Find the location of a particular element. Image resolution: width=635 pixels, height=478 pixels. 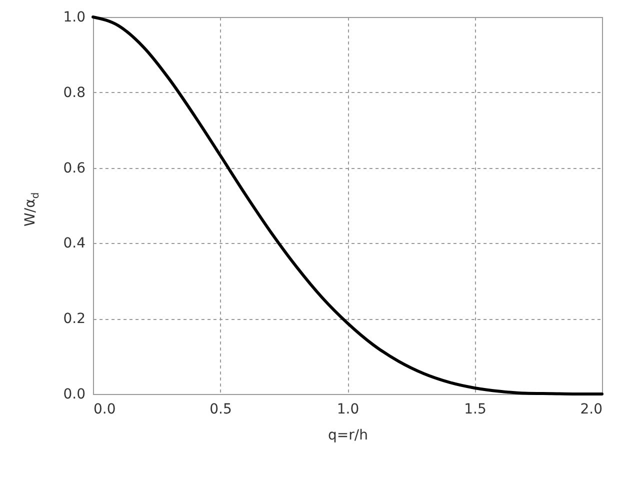

x-tick-label: 1.0 is located at coordinates (348, 410).